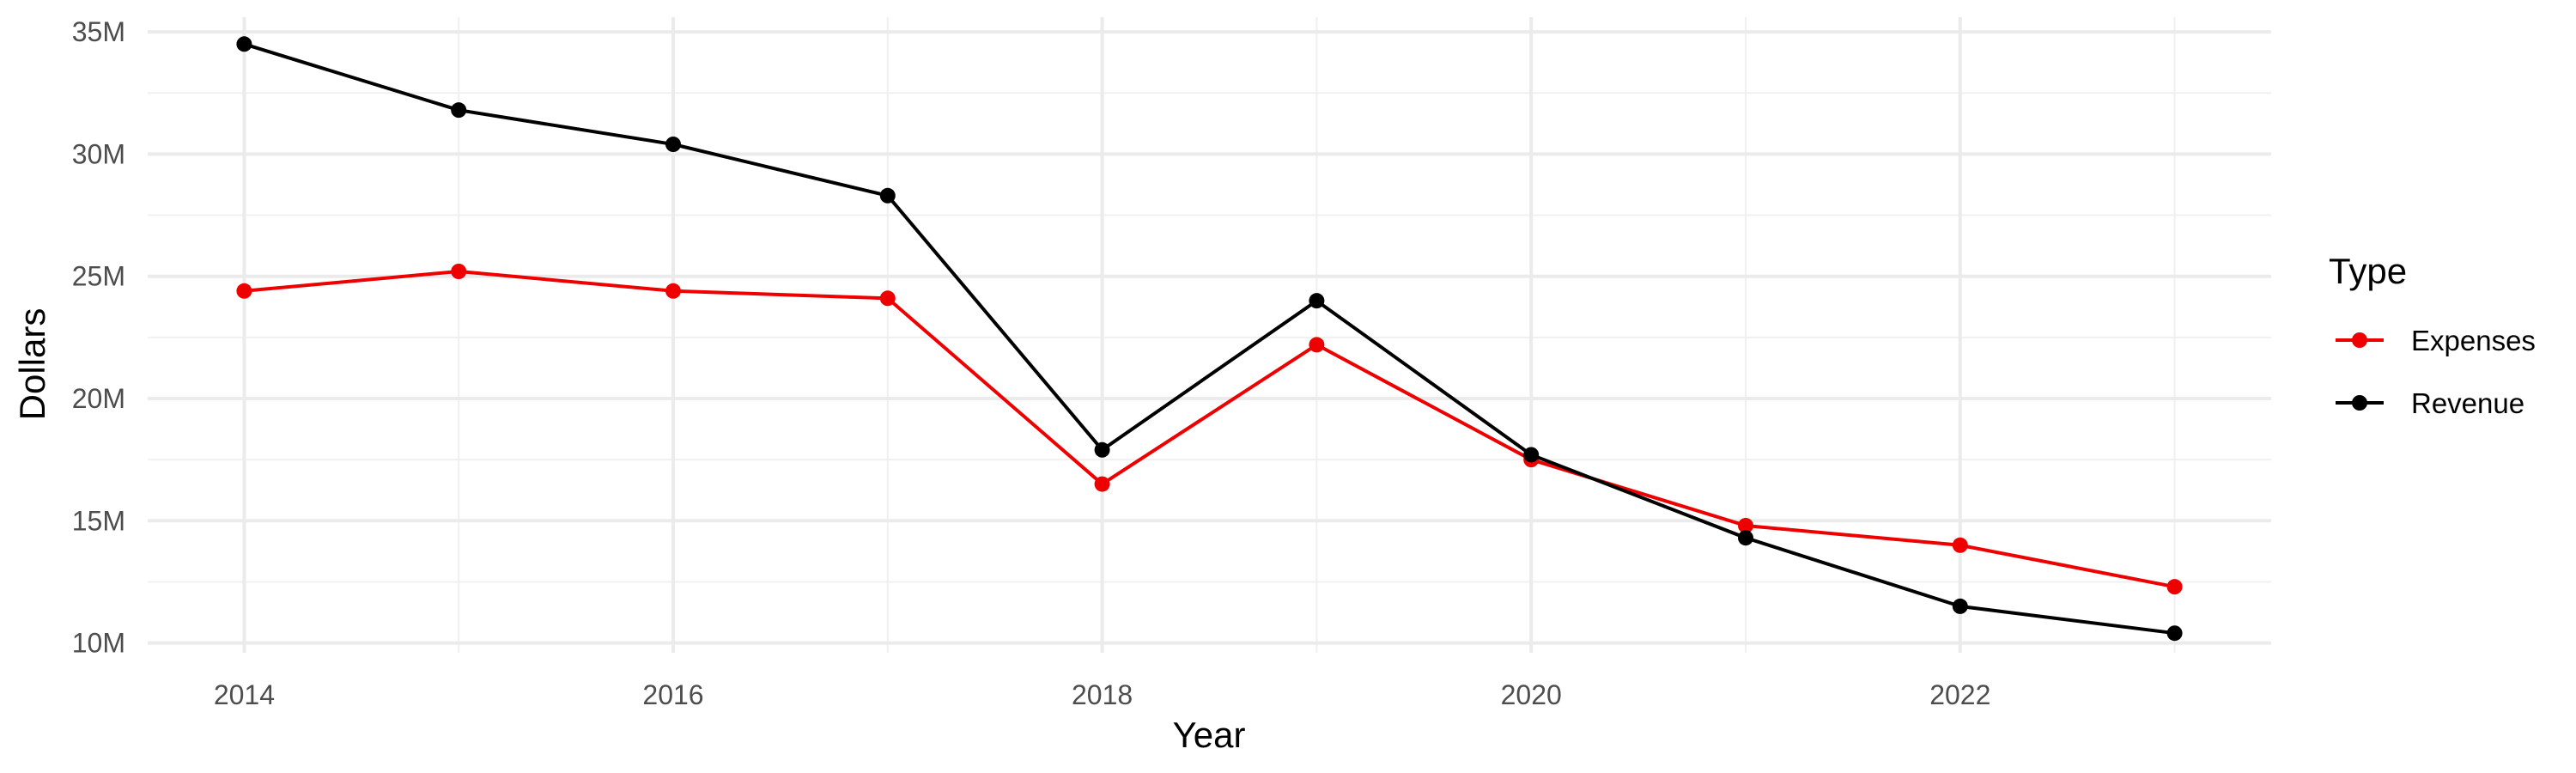 The height and width of the screenshot is (773, 2576). What do you see at coordinates (98, 643) in the screenshot?
I see `y-tick-label: 10M` at bounding box center [98, 643].